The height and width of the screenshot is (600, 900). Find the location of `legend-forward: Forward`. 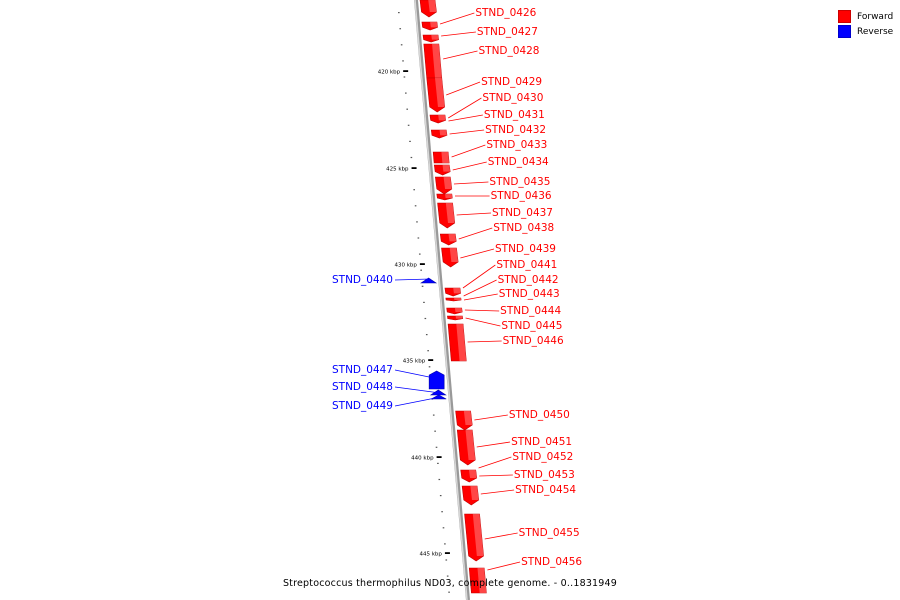

legend-forward: Forward is located at coordinates (865, 16).